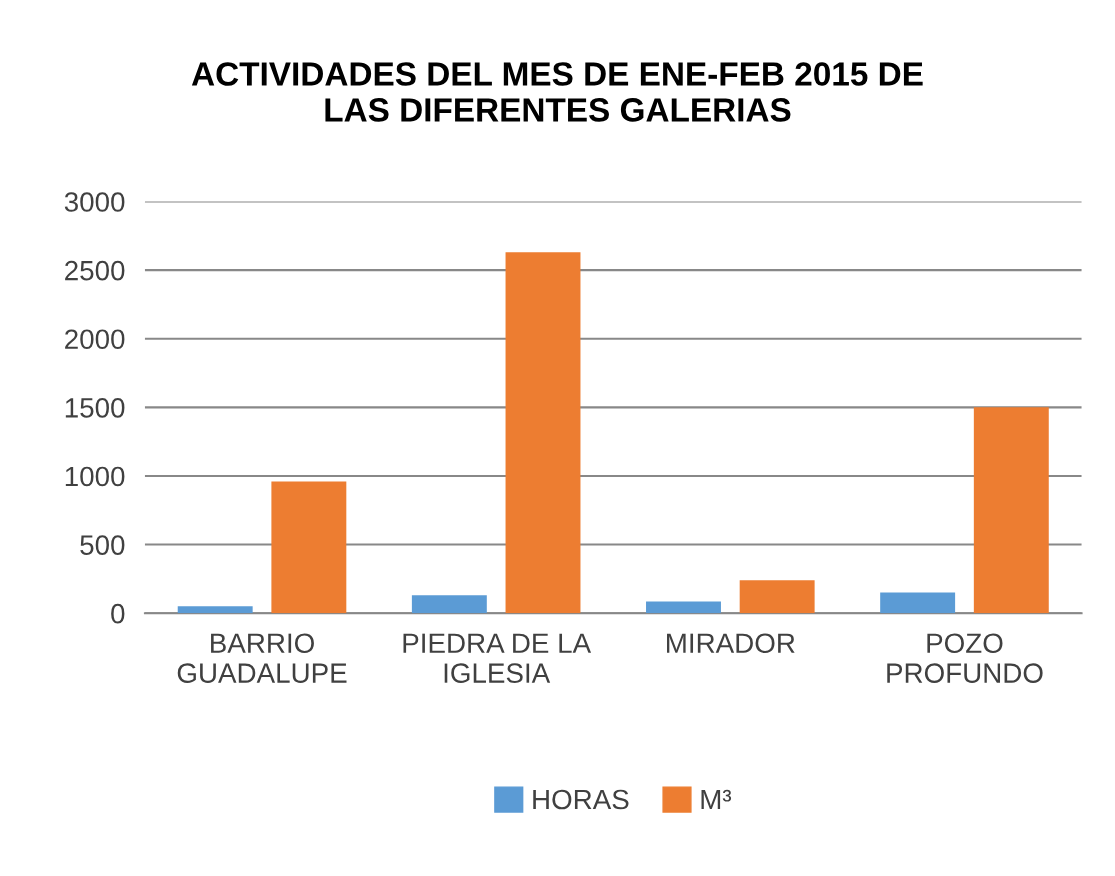  I want to click on legend-label: HORAS, so click(581, 799).